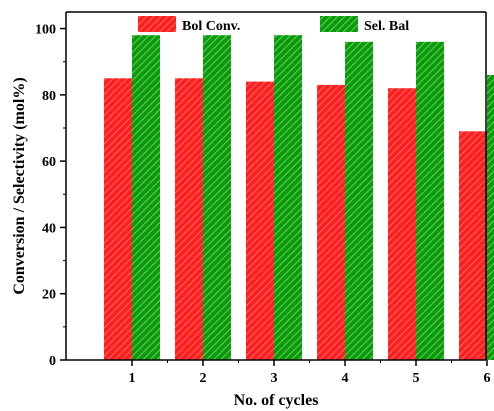 The height and width of the screenshot is (411, 494). I want to click on legend-label-series-1: Bol Conv., so click(211, 26).